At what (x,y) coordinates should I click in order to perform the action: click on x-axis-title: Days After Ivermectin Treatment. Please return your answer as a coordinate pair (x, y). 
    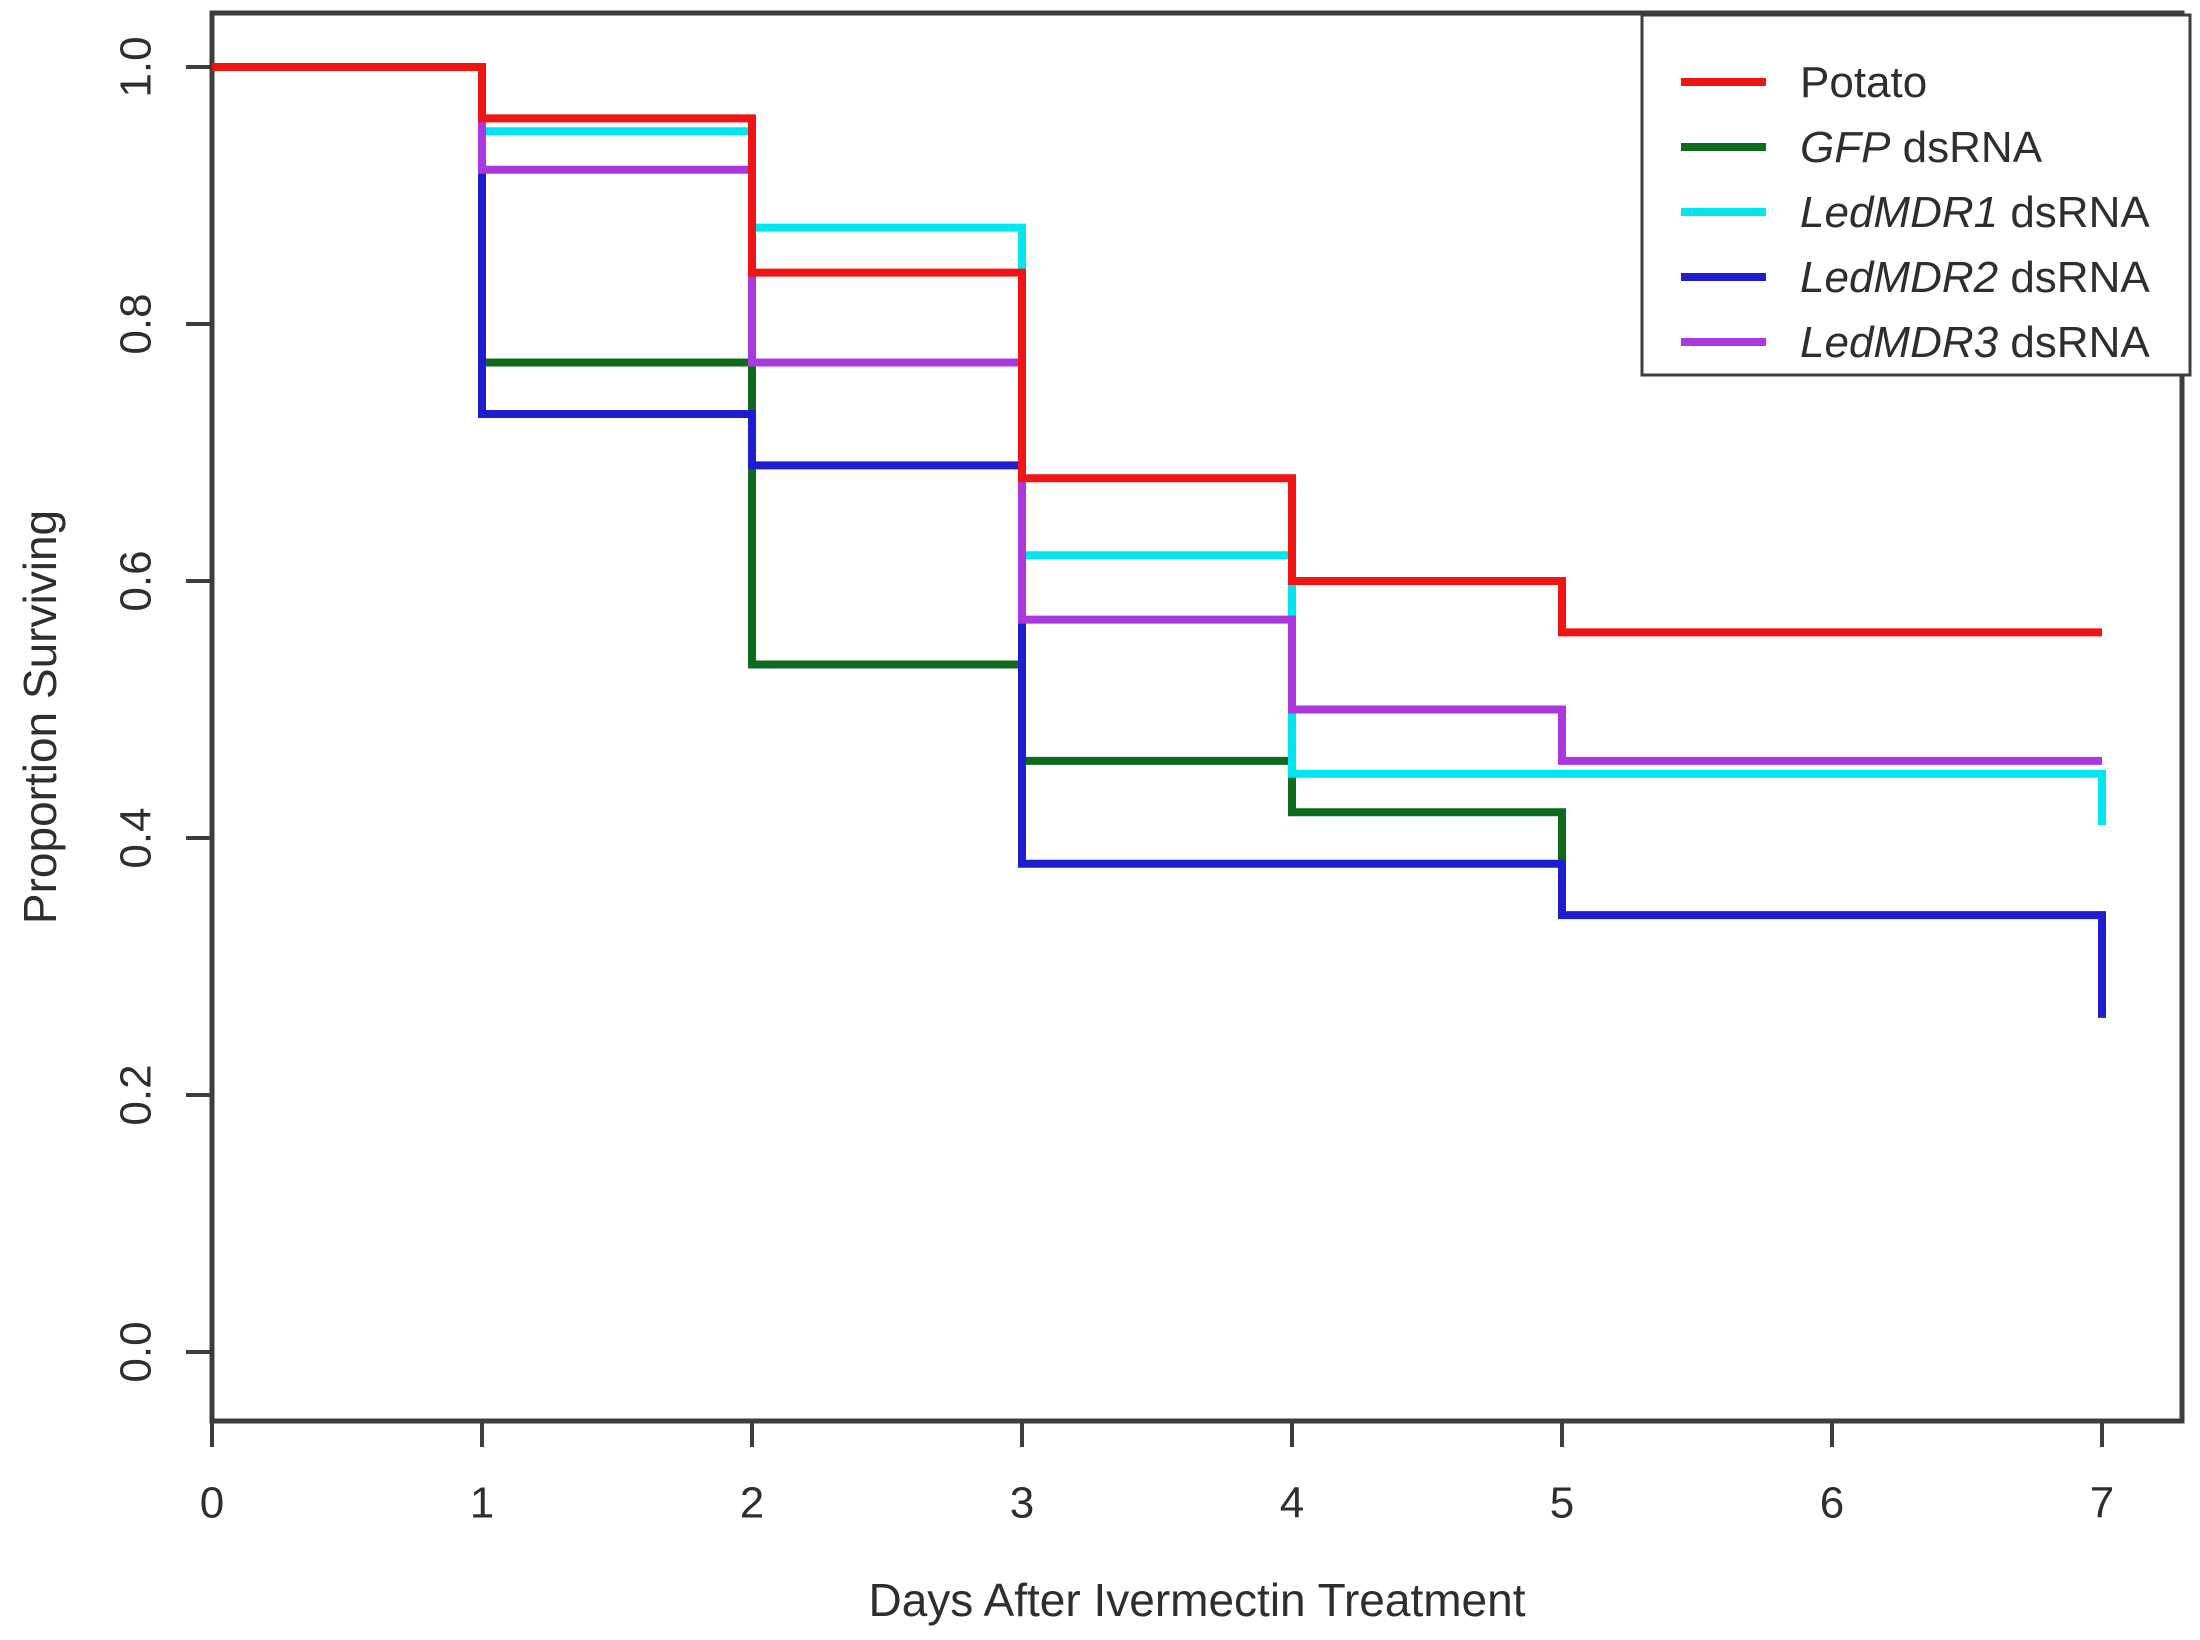
    Looking at the image, I should click on (1196, 1600).